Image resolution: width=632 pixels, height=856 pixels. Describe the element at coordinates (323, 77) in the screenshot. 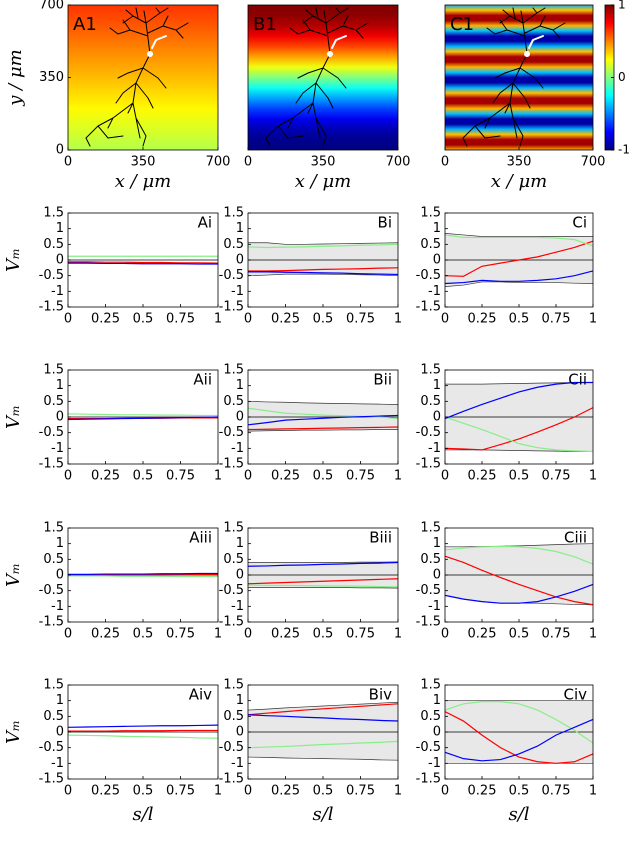

I see `field` at that location.